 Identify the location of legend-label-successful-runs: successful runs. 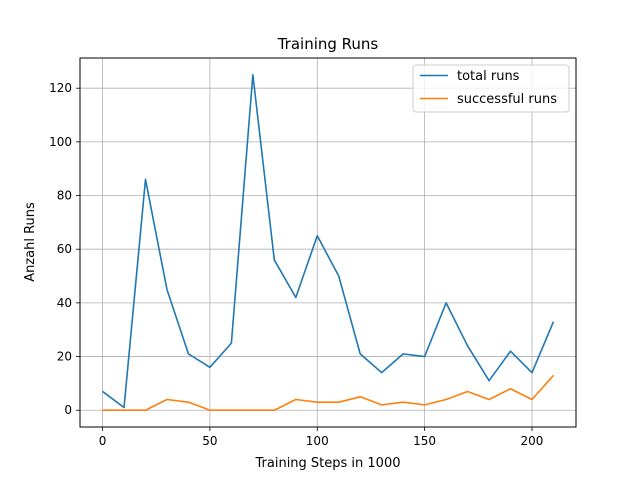
(507, 99).